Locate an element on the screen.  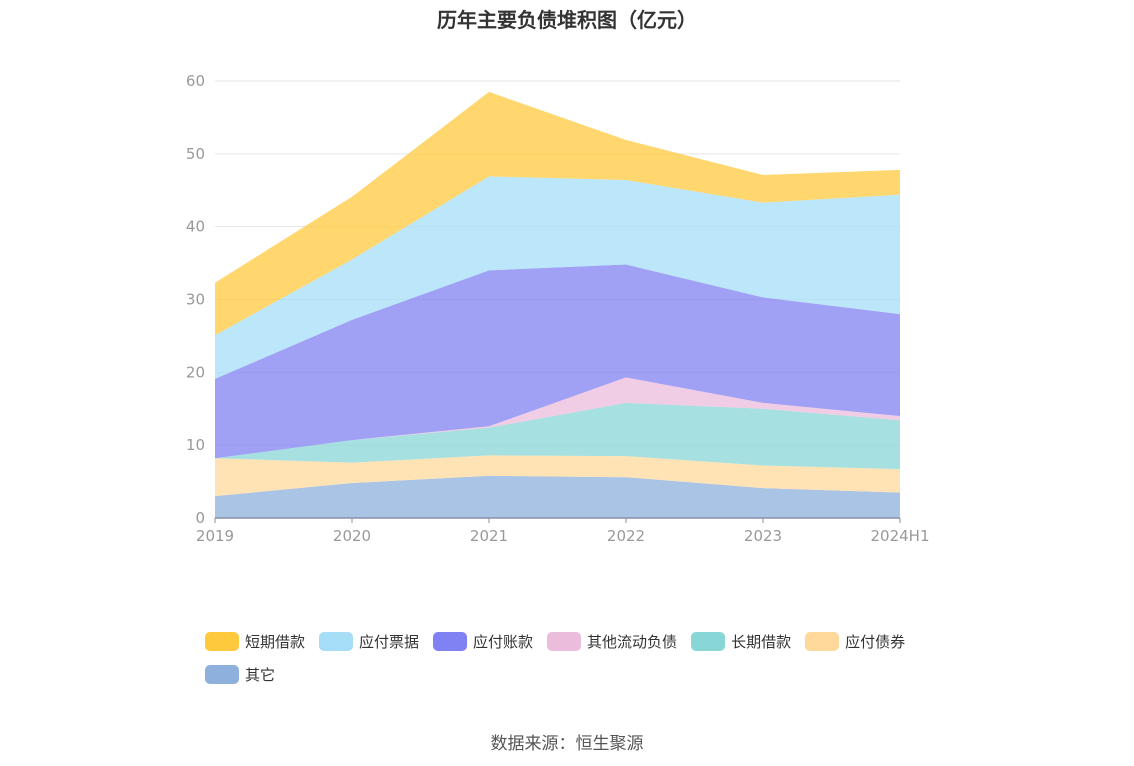
y-tick-label: 10 is located at coordinates (195, 445).